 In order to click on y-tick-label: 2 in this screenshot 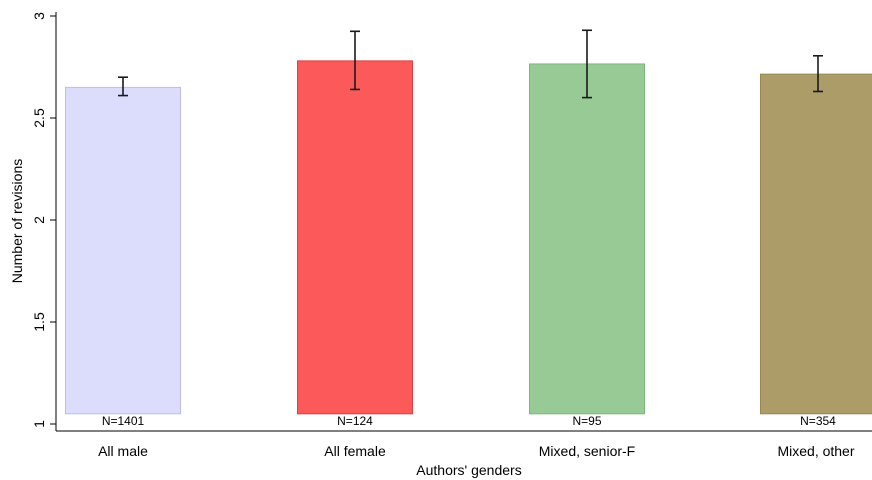, I will do `click(39, 220)`.